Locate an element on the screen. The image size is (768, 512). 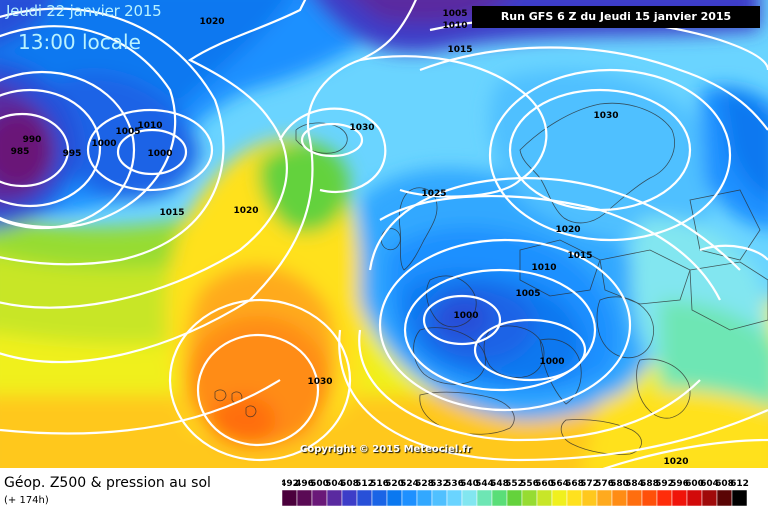
pressure-label: 990 is located at coordinates (32, 140).